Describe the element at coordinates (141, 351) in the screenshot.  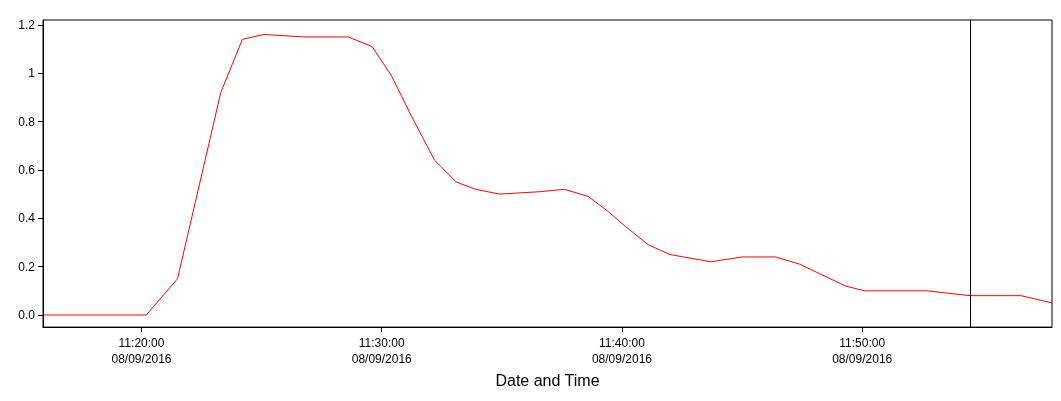
I see `x-tick-label: 11:20:00 08/09/2016` at that location.